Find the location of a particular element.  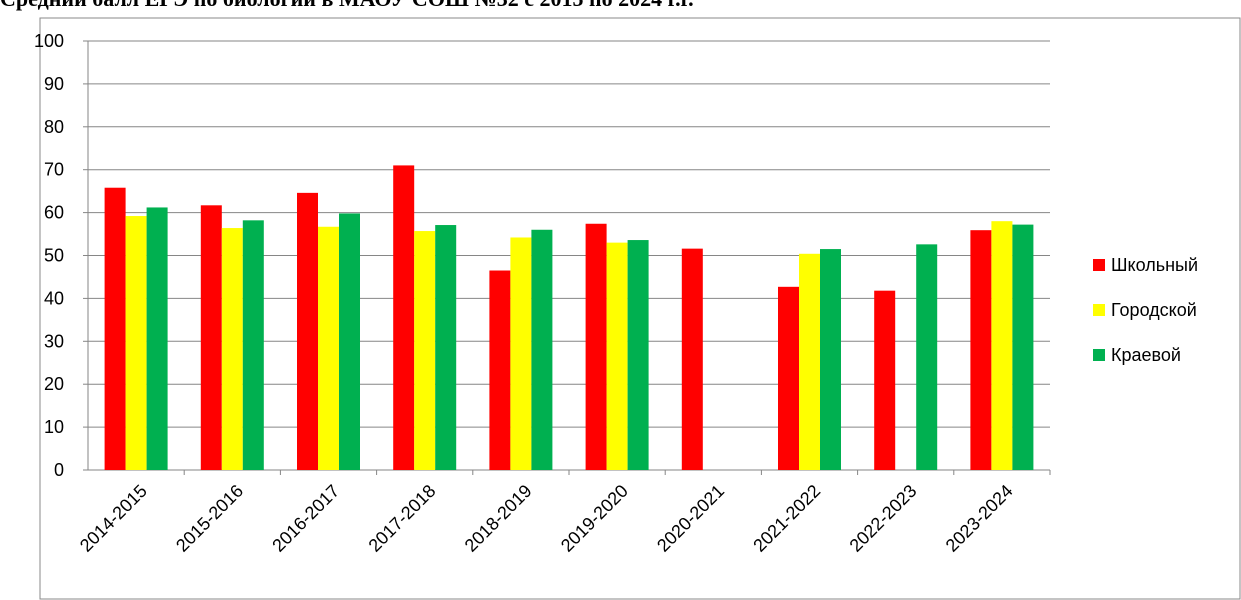

y-tick-label: 40 is located at coordinates (54, 298).